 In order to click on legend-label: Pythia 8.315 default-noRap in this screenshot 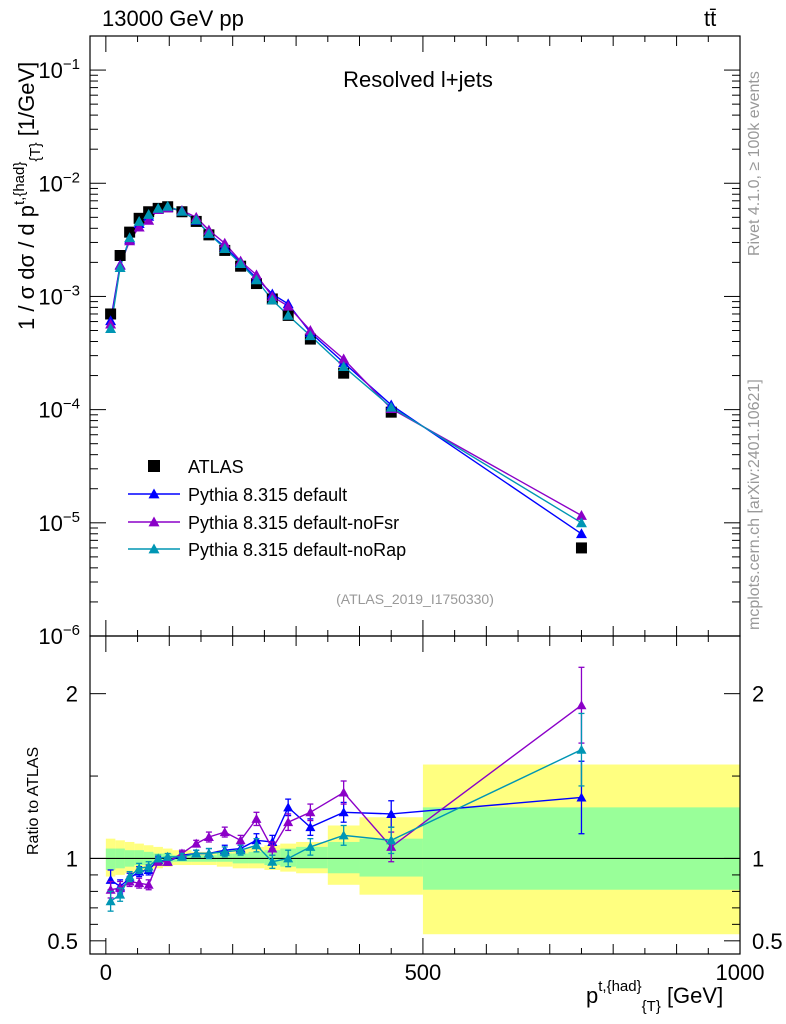, I will do `click(297, 550)`.